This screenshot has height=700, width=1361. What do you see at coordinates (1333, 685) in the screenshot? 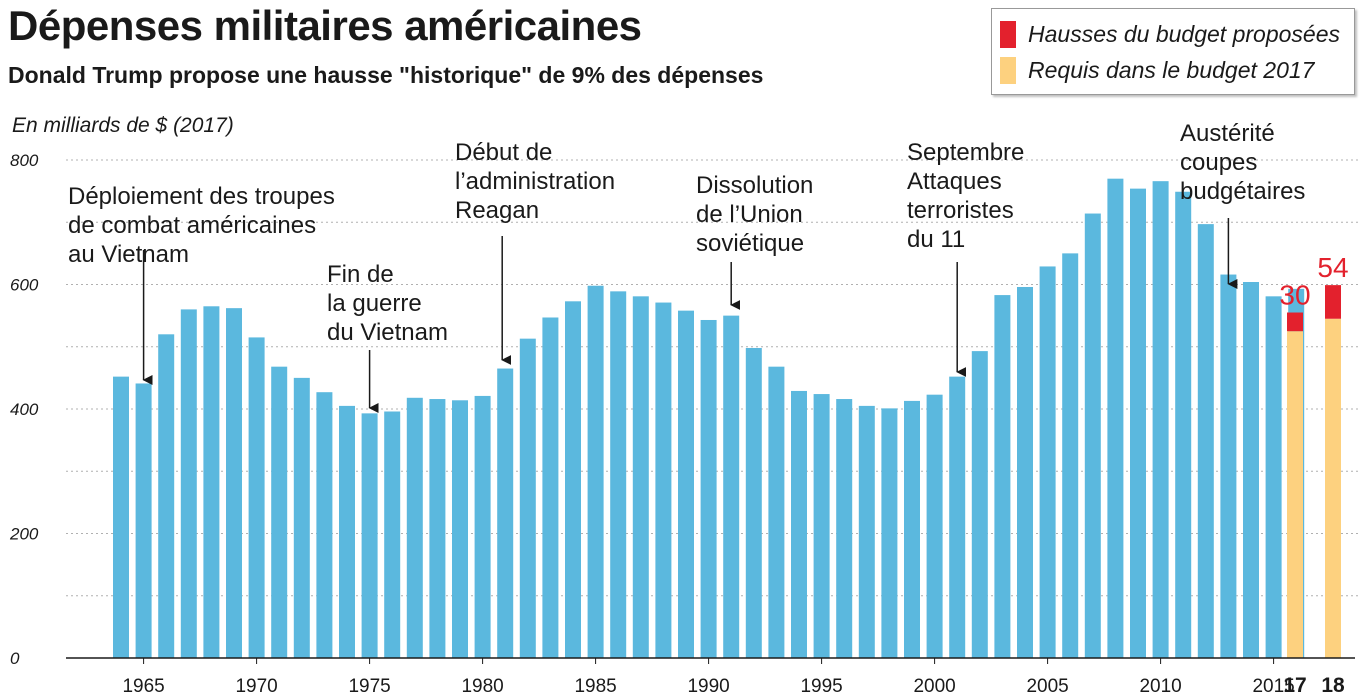
I see `x-tick-label-18: 18` at bounding box center [1333, 685].